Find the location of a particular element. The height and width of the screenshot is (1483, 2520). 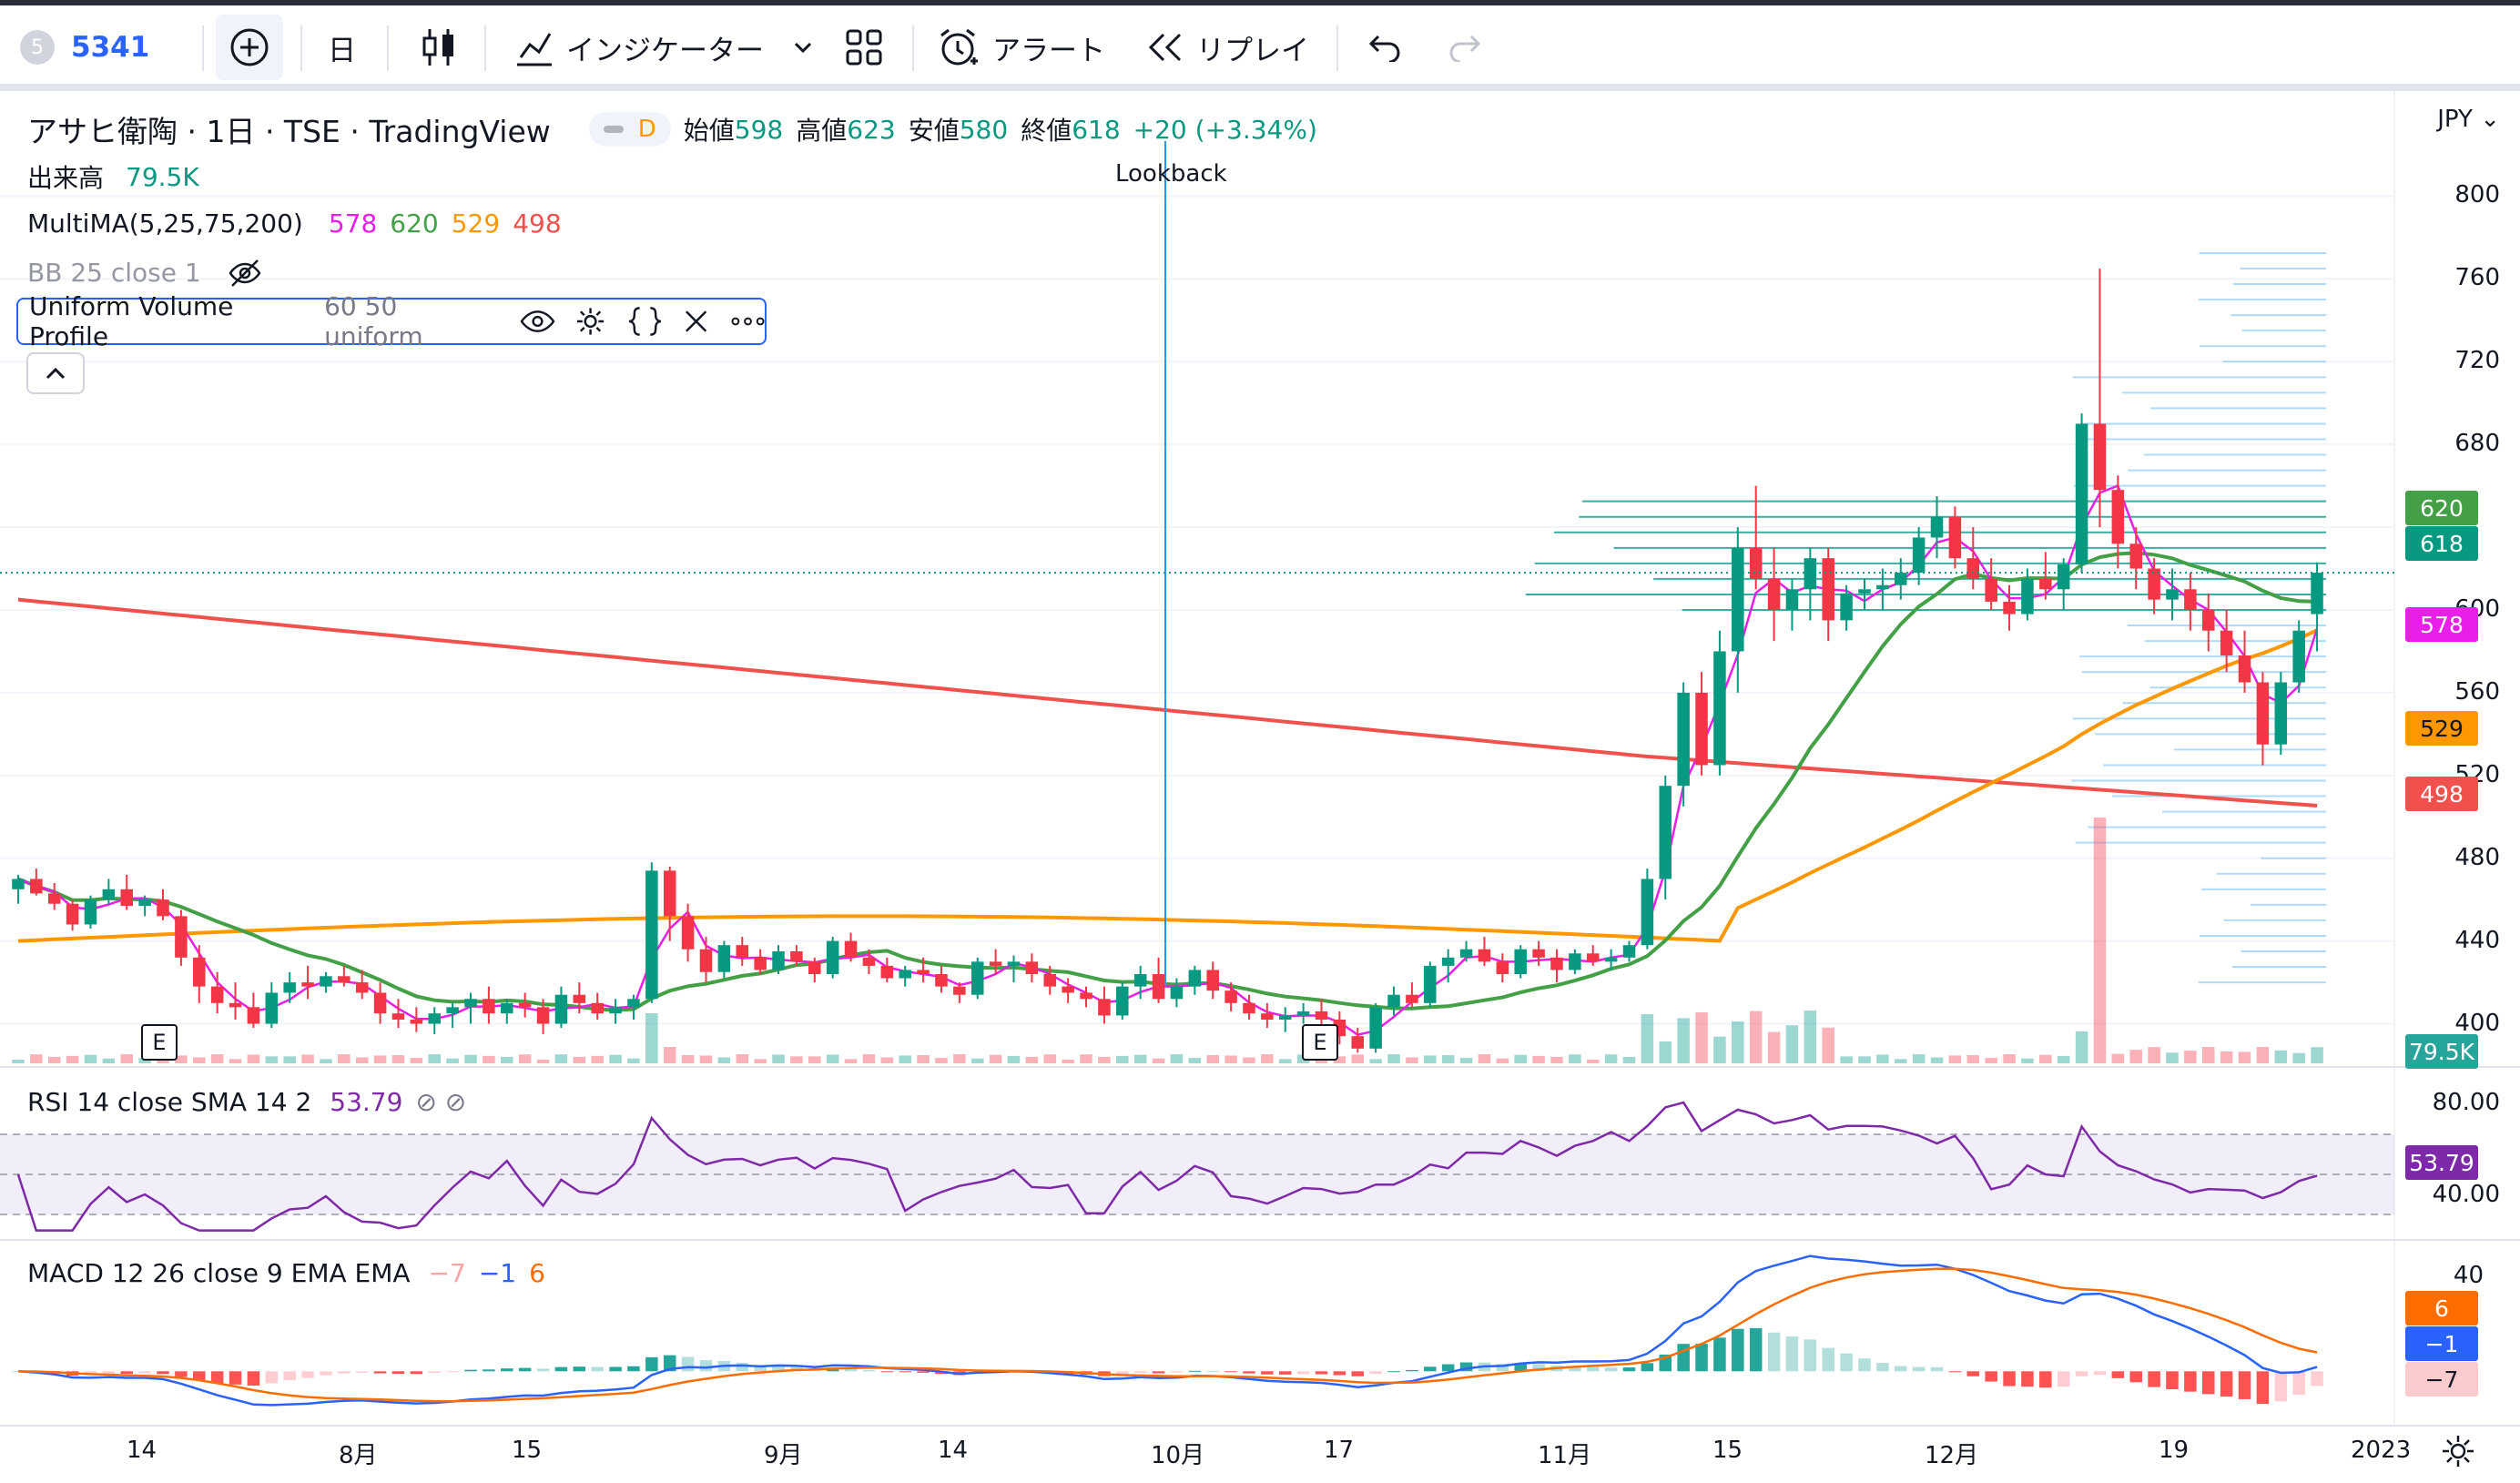

alert-button: アラート is located at coordinates (1021, 47).